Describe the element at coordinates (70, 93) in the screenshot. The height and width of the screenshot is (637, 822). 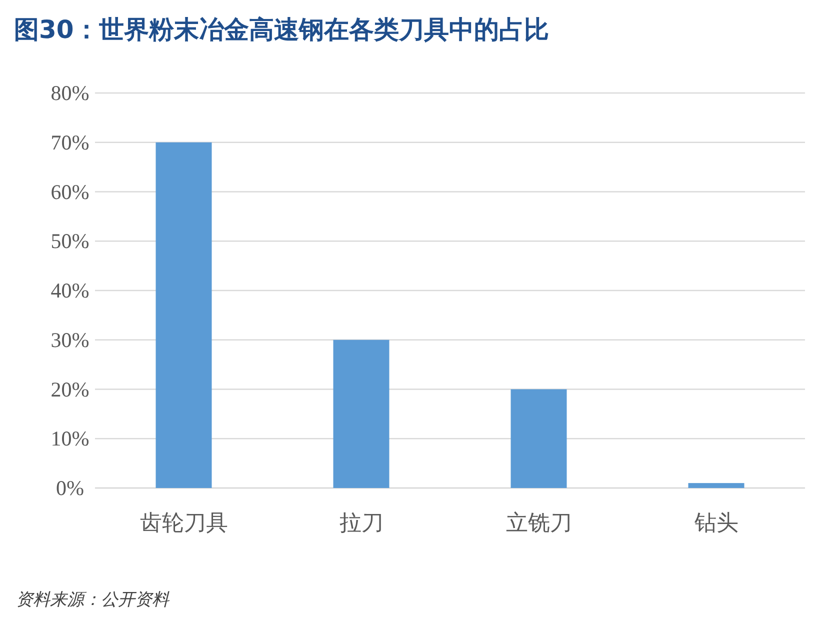
I see `y-tick-label: 80%` at that location.